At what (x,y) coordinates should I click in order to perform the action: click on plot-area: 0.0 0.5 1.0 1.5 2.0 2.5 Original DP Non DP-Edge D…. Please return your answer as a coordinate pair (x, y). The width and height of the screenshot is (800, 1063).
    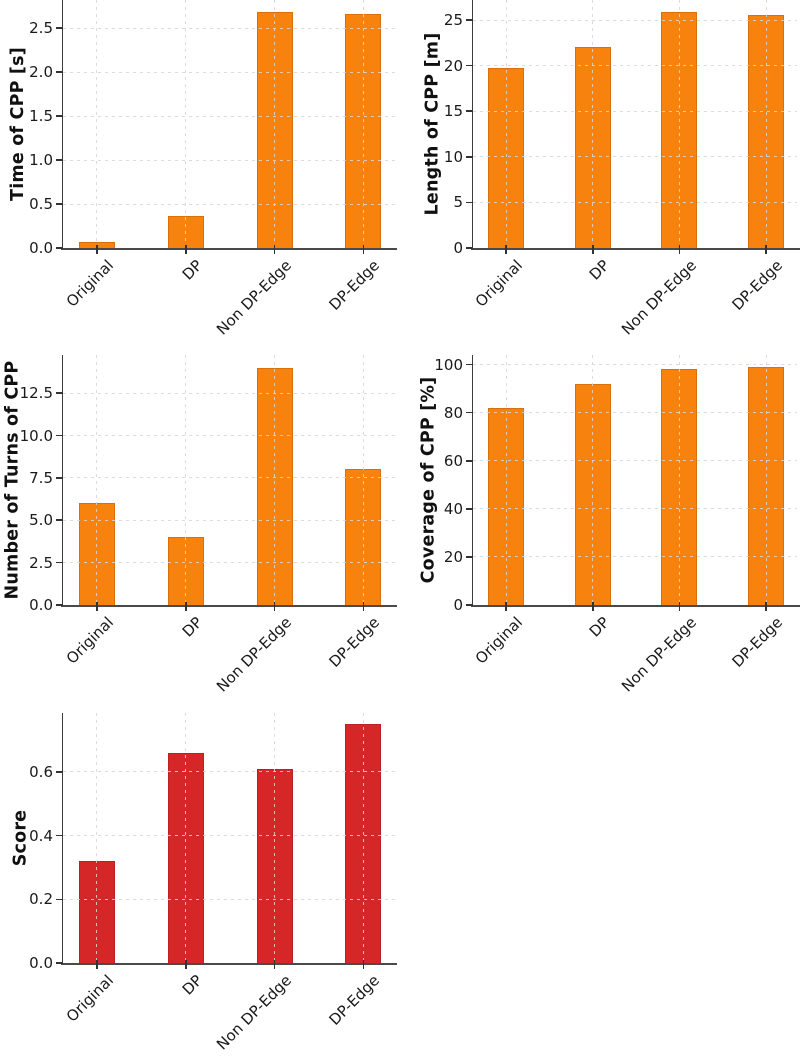
    Looking at the image, I should click on (213, 169).